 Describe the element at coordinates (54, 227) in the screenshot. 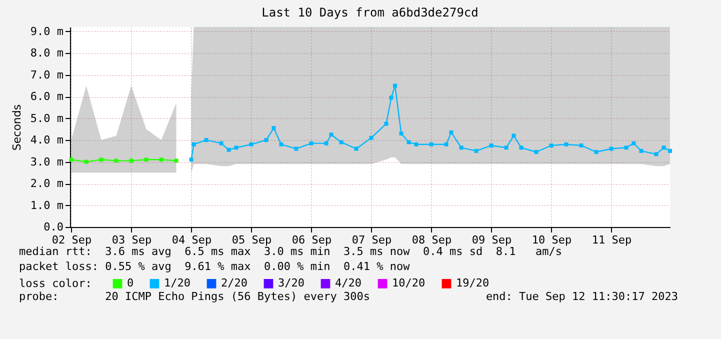

I see `y-tick-label: 0.0` at that location.